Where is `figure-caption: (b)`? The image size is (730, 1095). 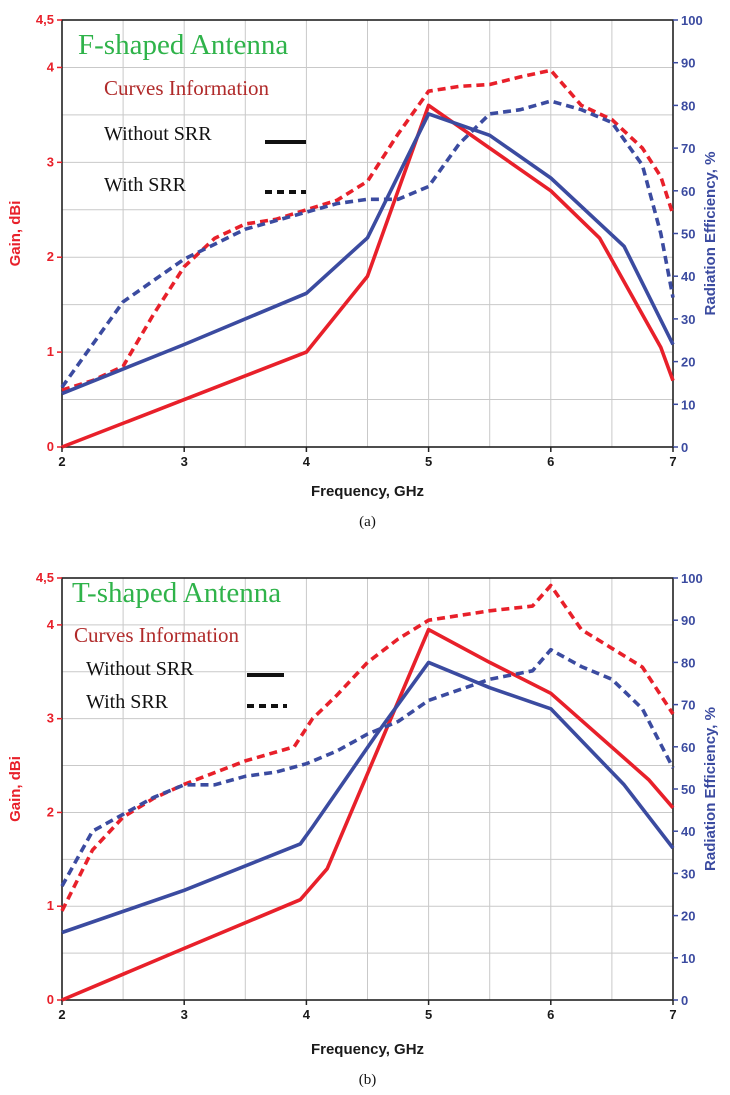
figure-caption: (b) is located at coordinates (368, 1080).